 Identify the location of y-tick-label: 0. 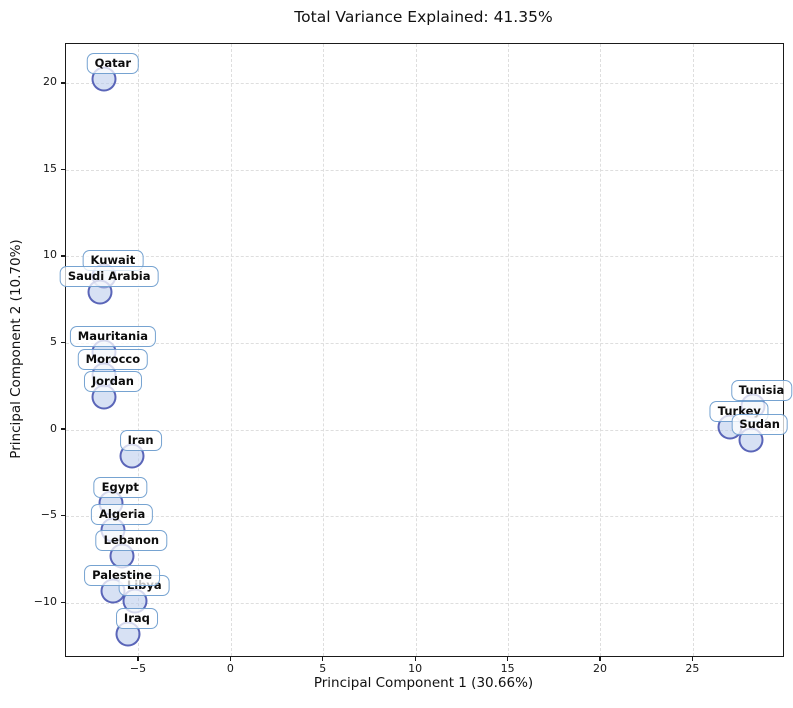
(53, 428).